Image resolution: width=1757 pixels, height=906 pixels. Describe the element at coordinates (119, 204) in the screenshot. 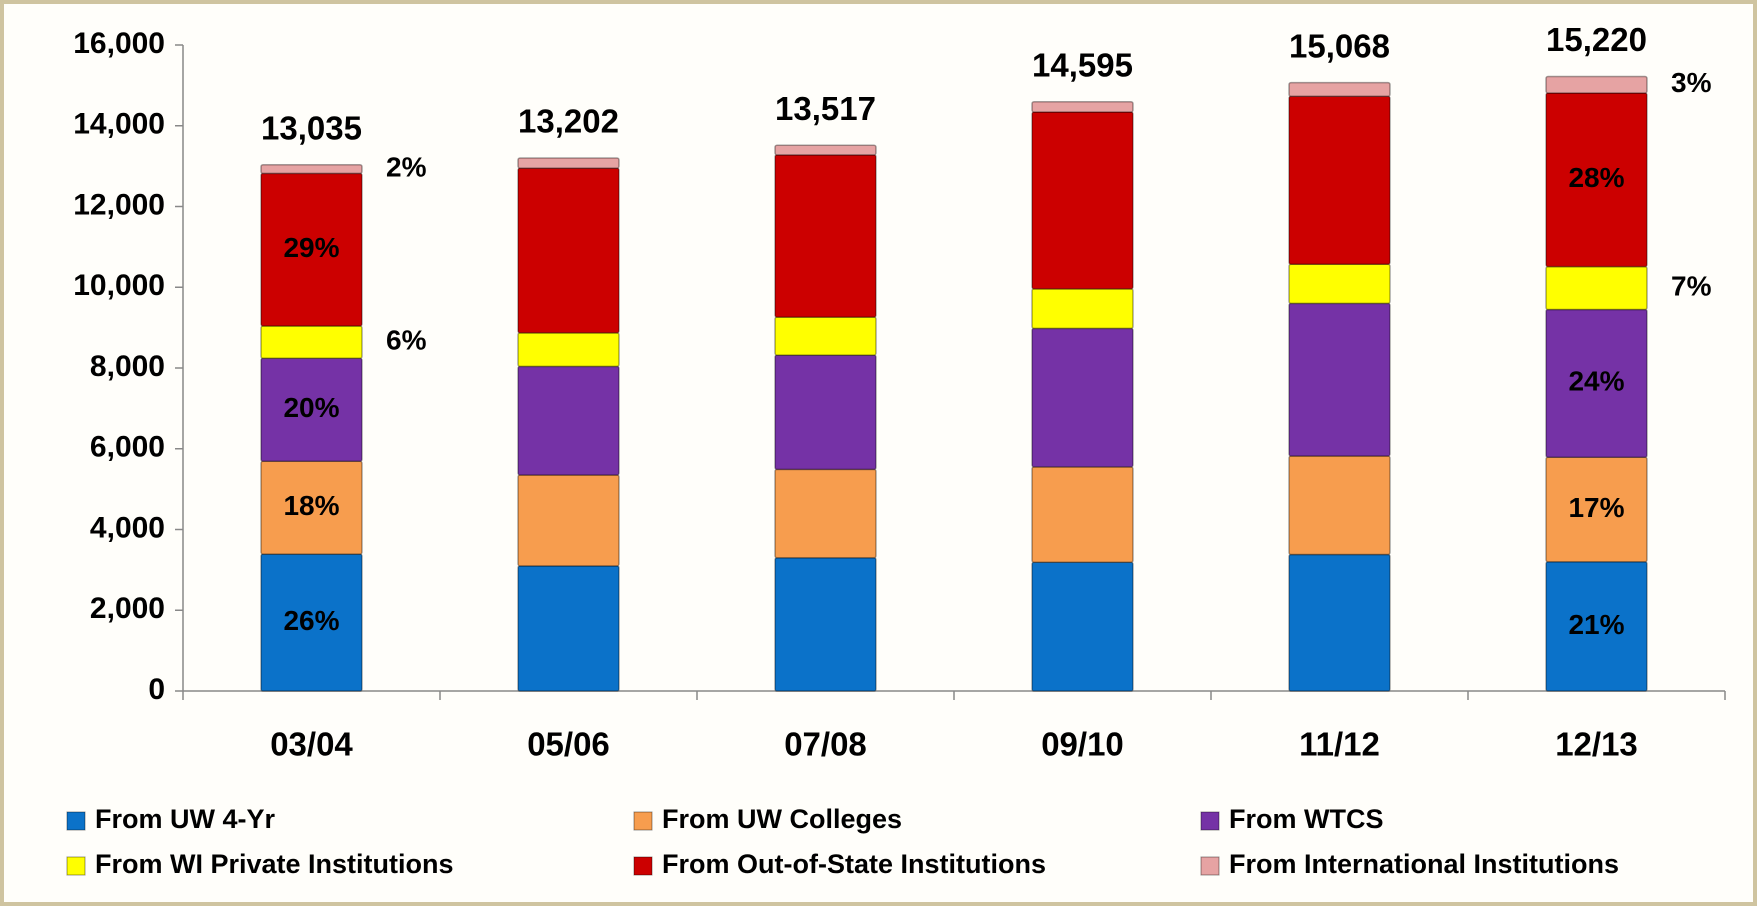

I see `y-tick-label: 12,000` at that location.